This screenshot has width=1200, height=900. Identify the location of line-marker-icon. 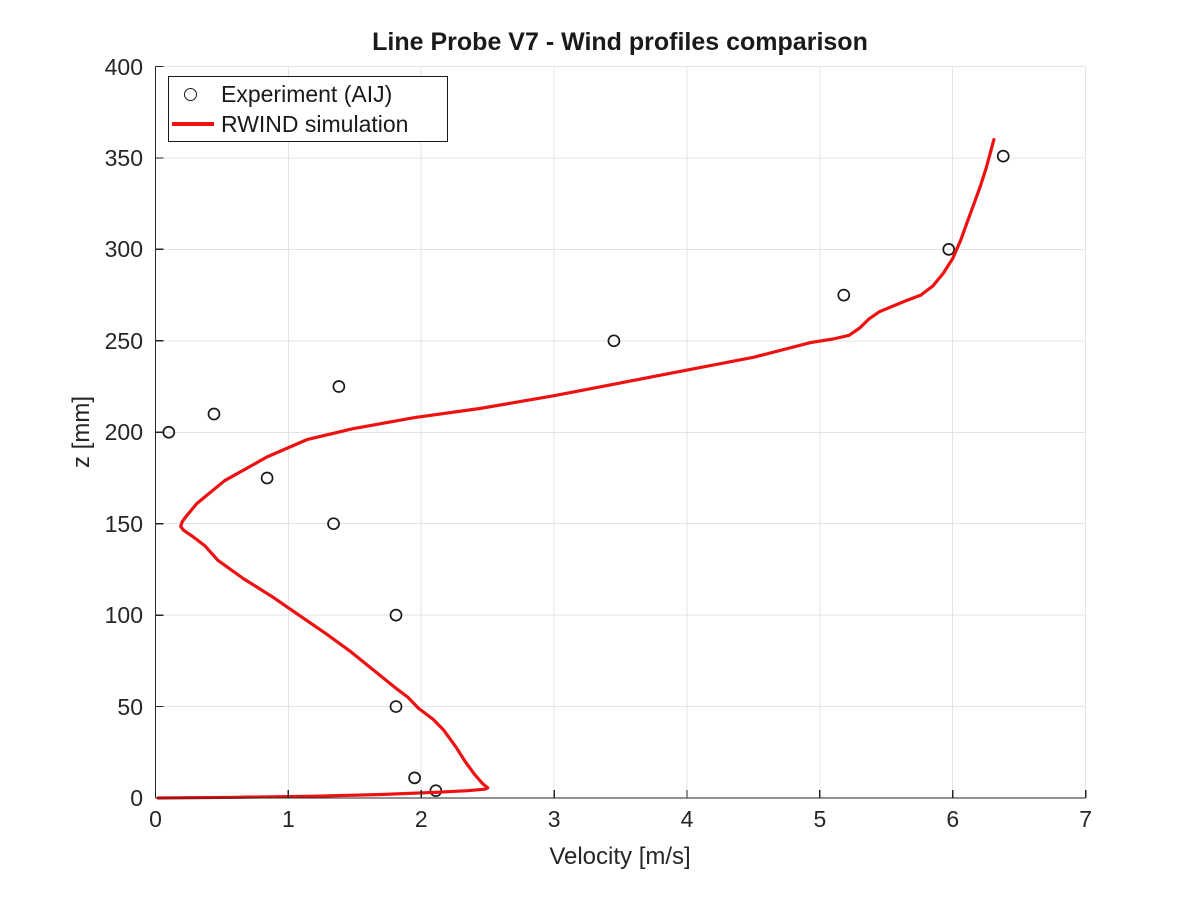
(193, 124).